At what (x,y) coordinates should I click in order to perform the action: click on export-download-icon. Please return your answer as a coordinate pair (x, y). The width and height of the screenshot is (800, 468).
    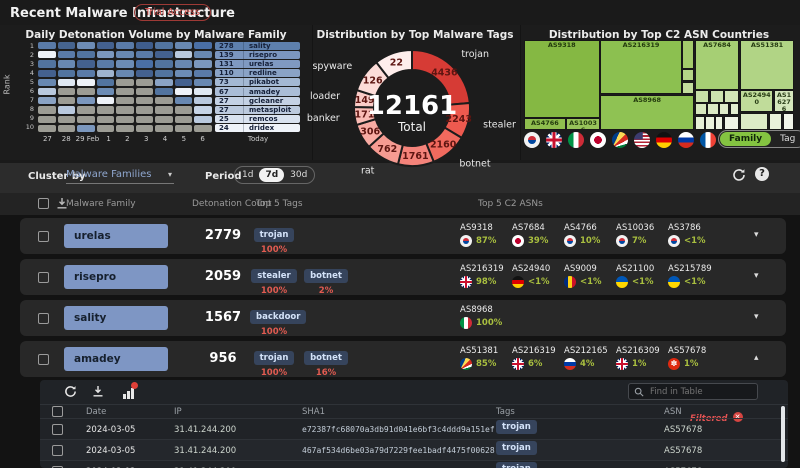
    Looking at the image, I should click on (62, 203).